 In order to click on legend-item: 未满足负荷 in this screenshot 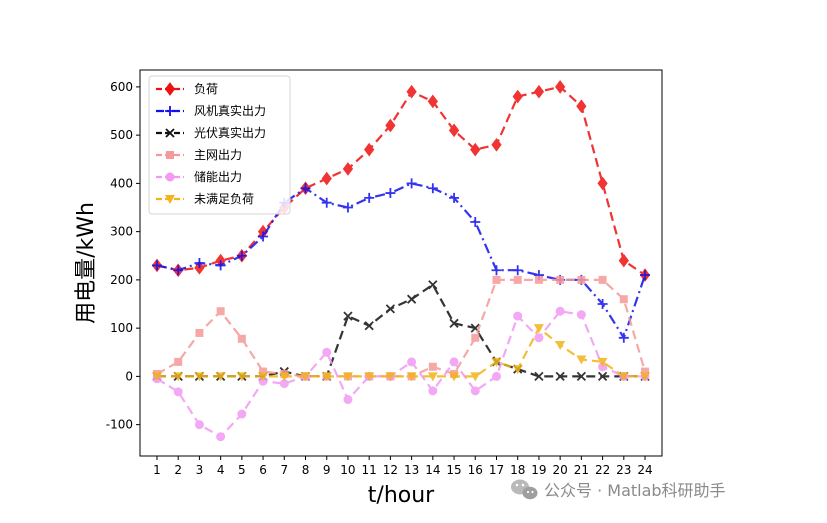, I will do `click(205, 199)`.